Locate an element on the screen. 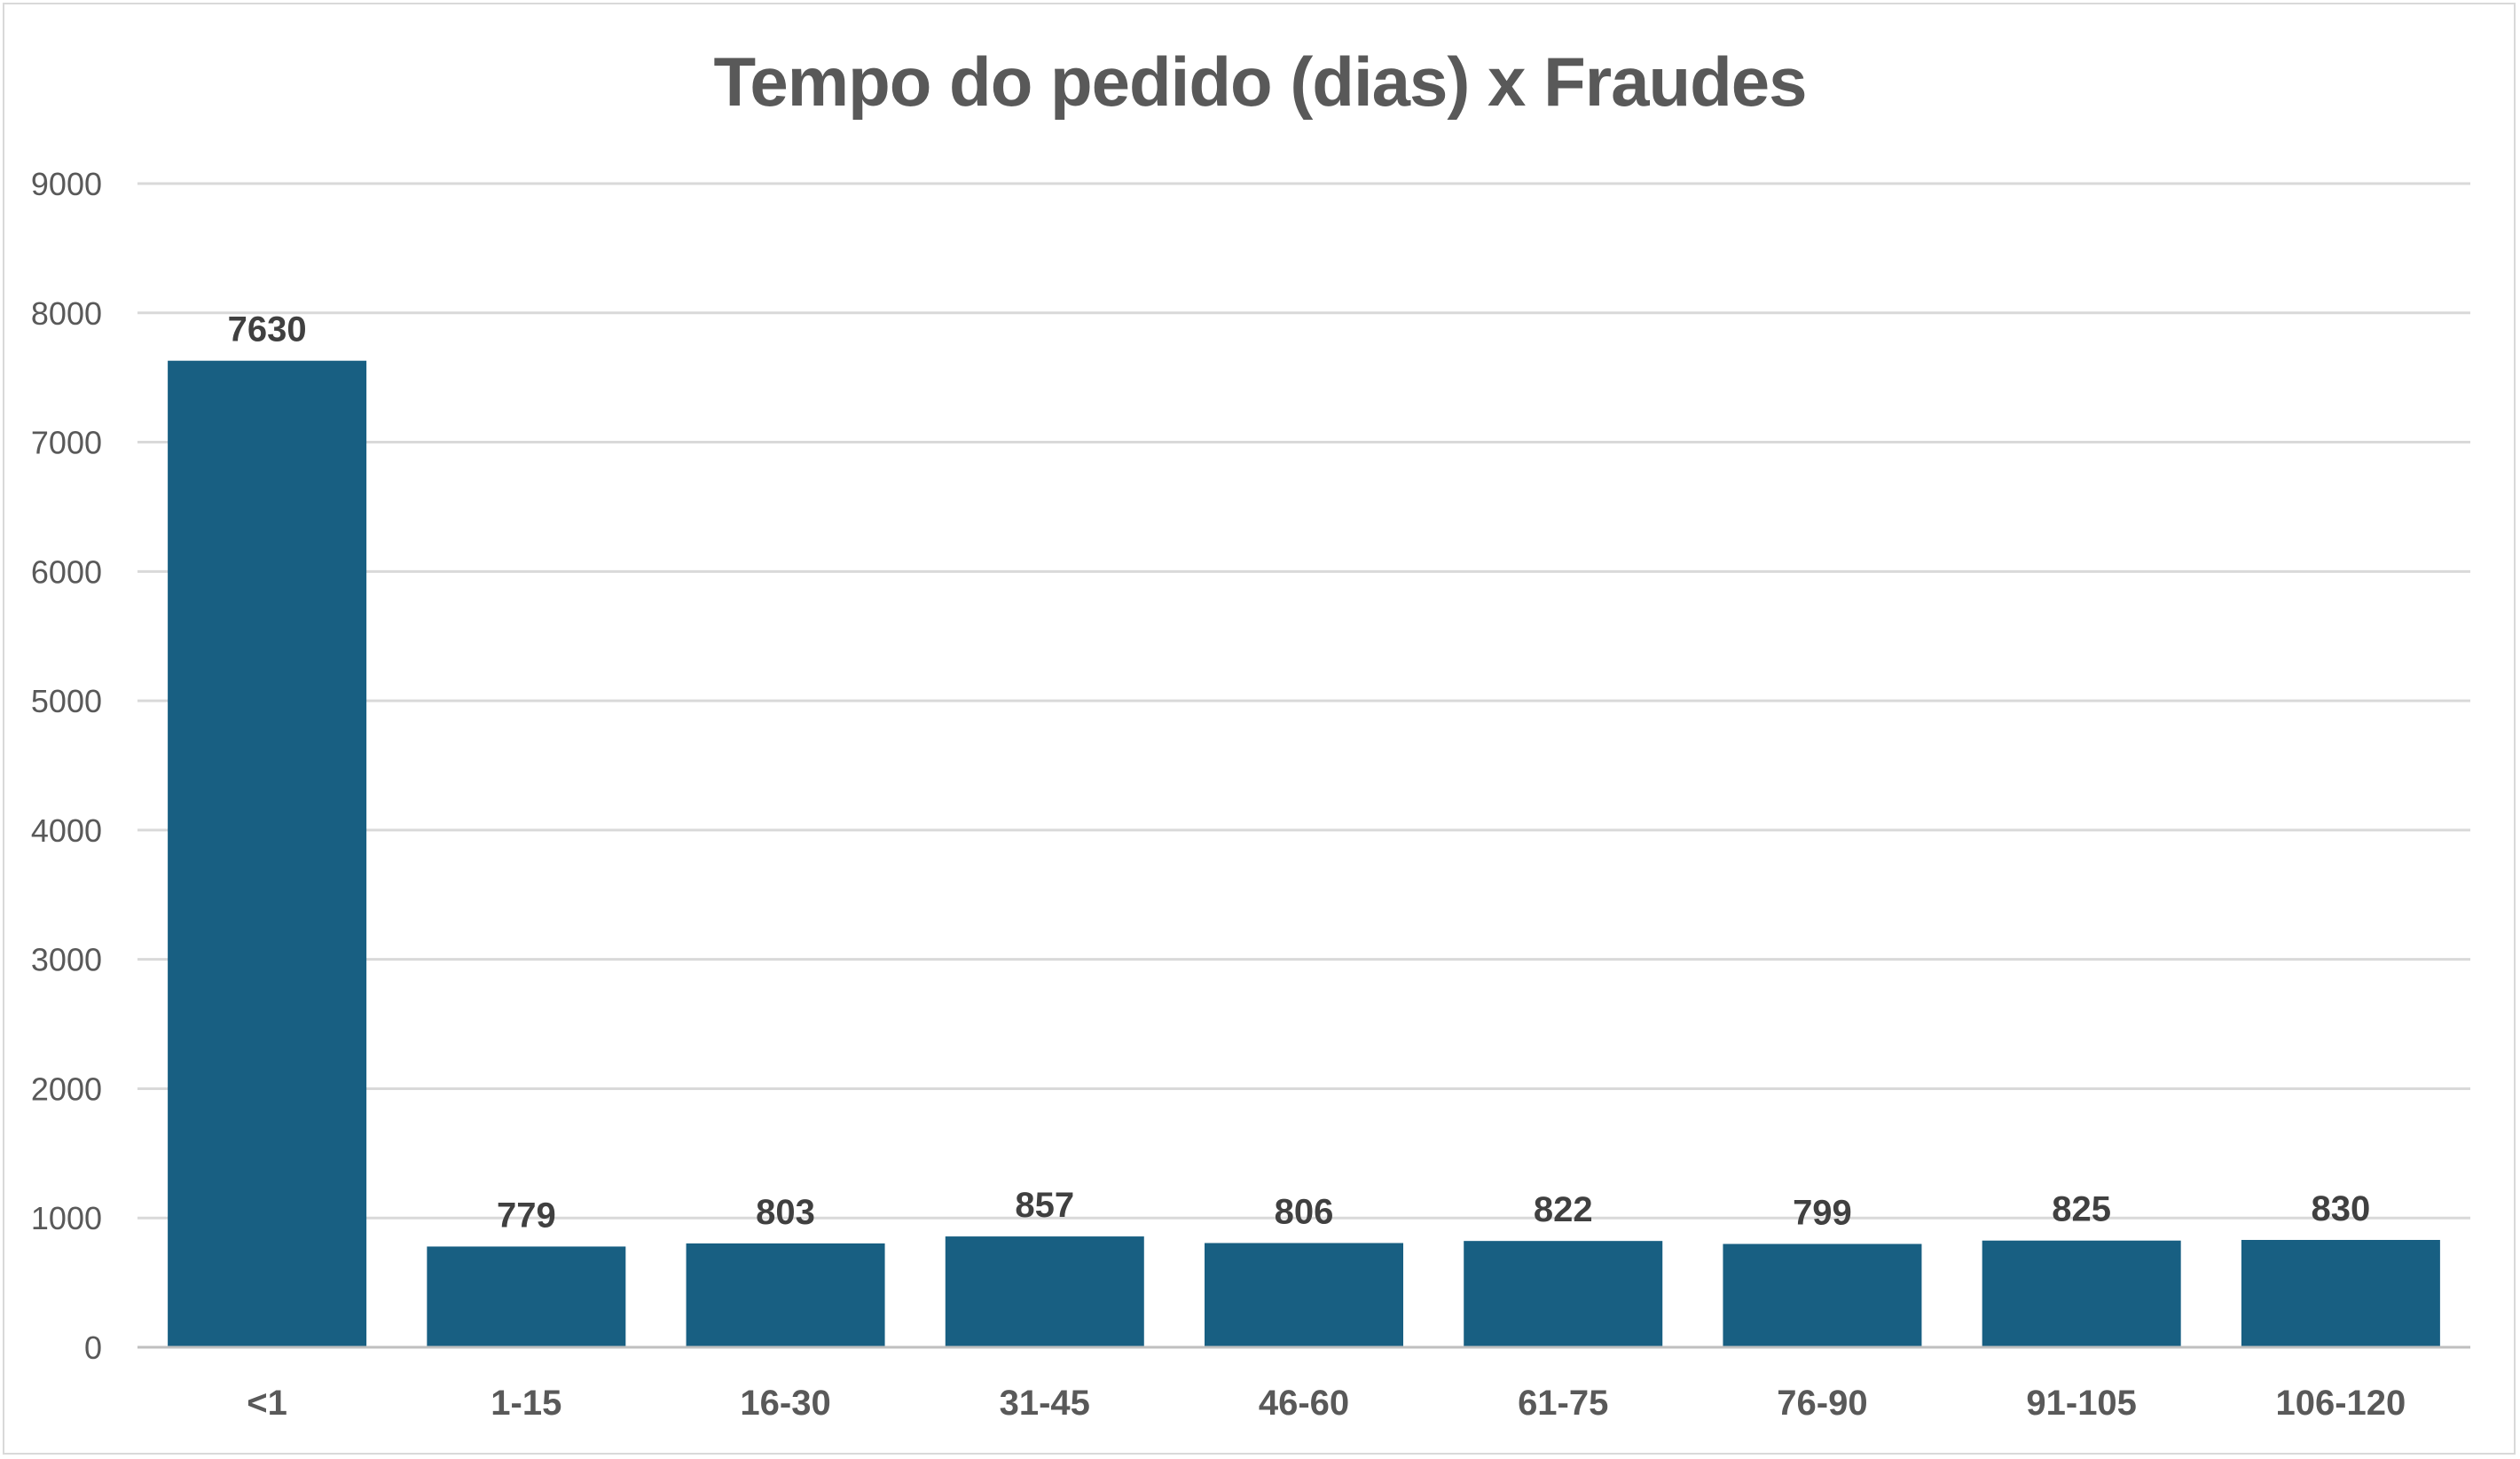 The width and height of the screenshot is (2520, 1459). x-tick-label: 46-60 is located at coordinates (1304, 1403).